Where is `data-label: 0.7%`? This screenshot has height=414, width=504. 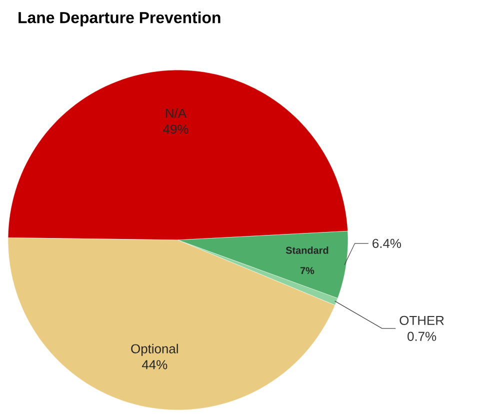
data-label: 0.7% is located at coordinates (422, 336).